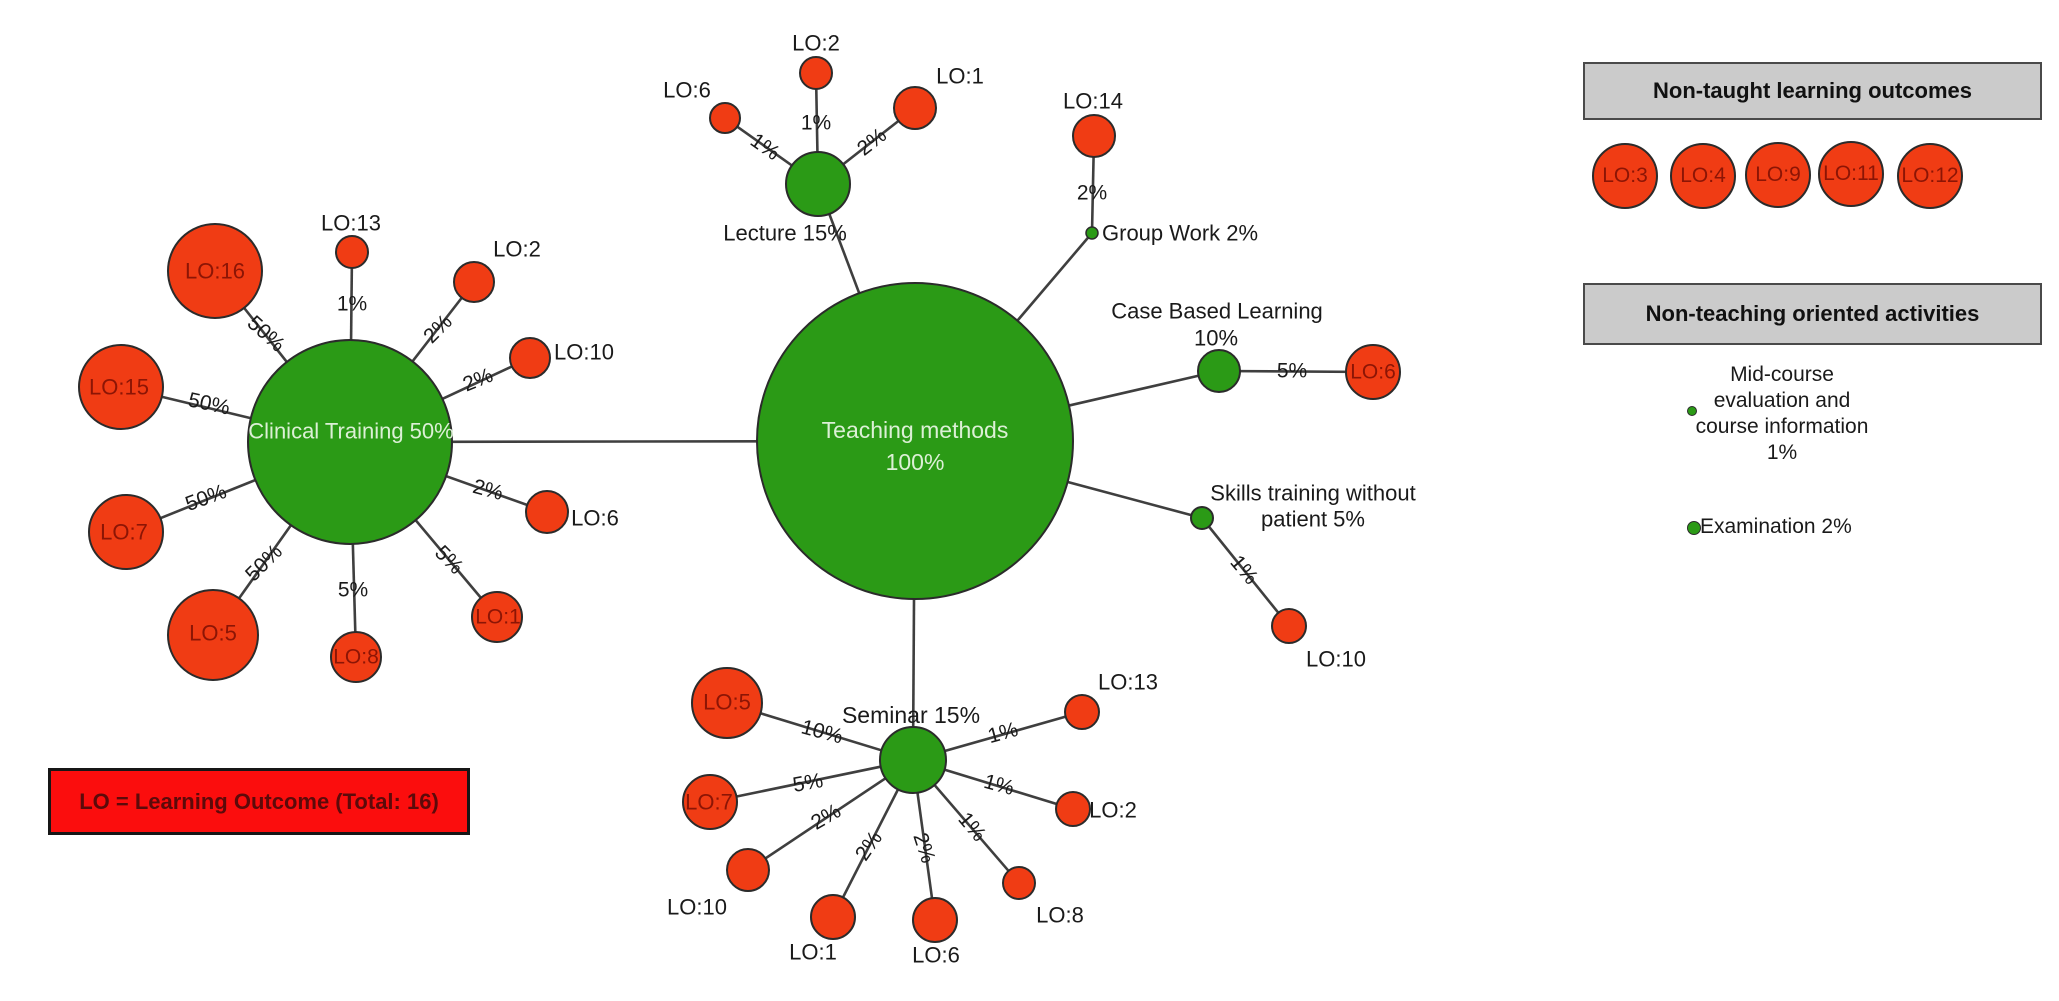 This screenshot has height=1001, width=2059. Describe the element at coordinates (264, 563) in the screenshot. I see `edge-label-clinical-ct_lo5: 50%` at that location.